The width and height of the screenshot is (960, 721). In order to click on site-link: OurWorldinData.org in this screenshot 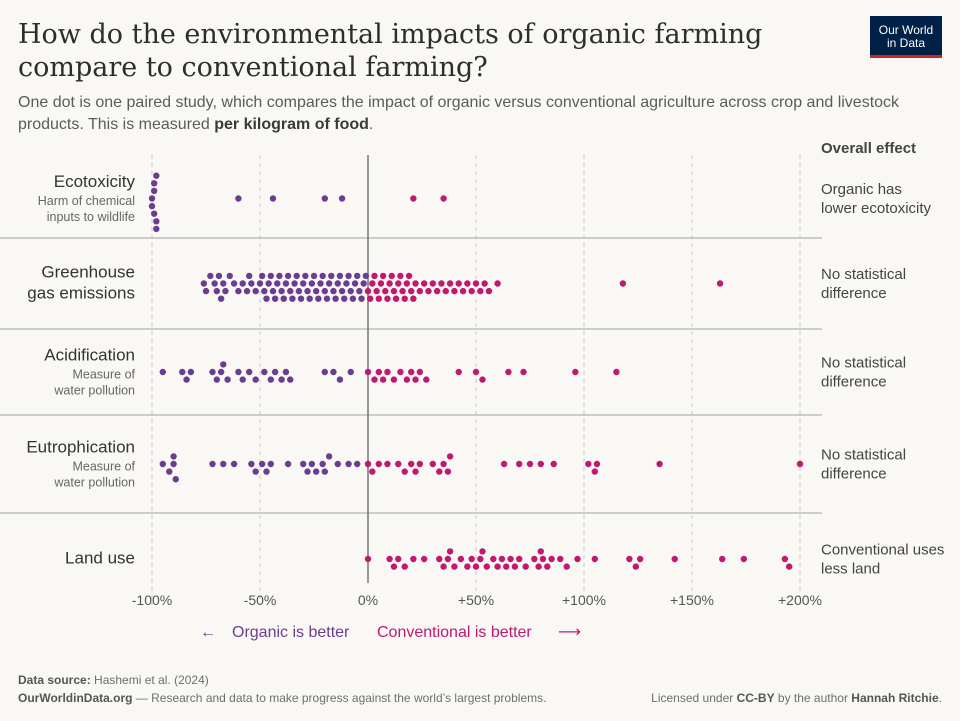, I will do `click(75, 698)`.